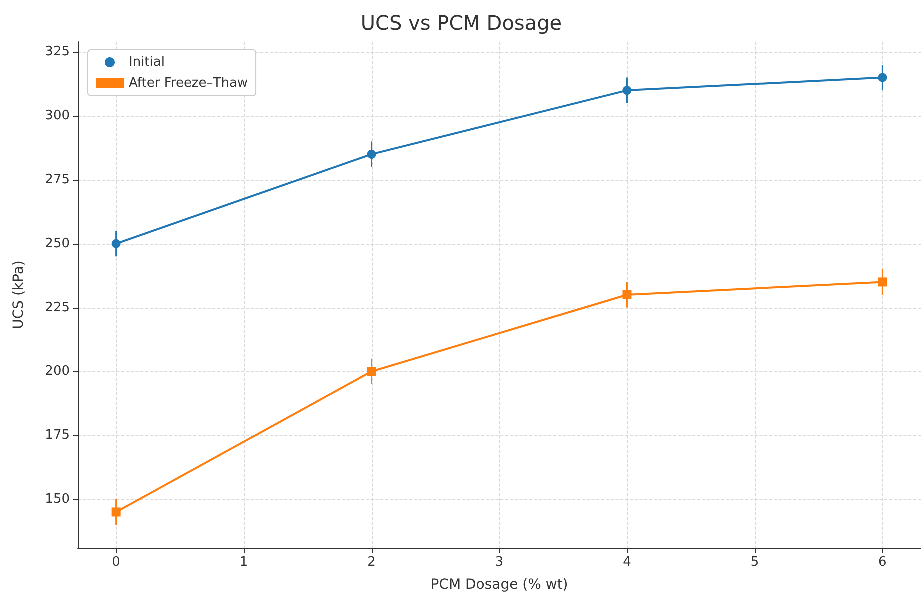 This screenshot has height=597, width=923. What do you see at coordinates (372, 562) in the screenshot?
I see `x-tick-label: 2` at bounding box center [372, 562].